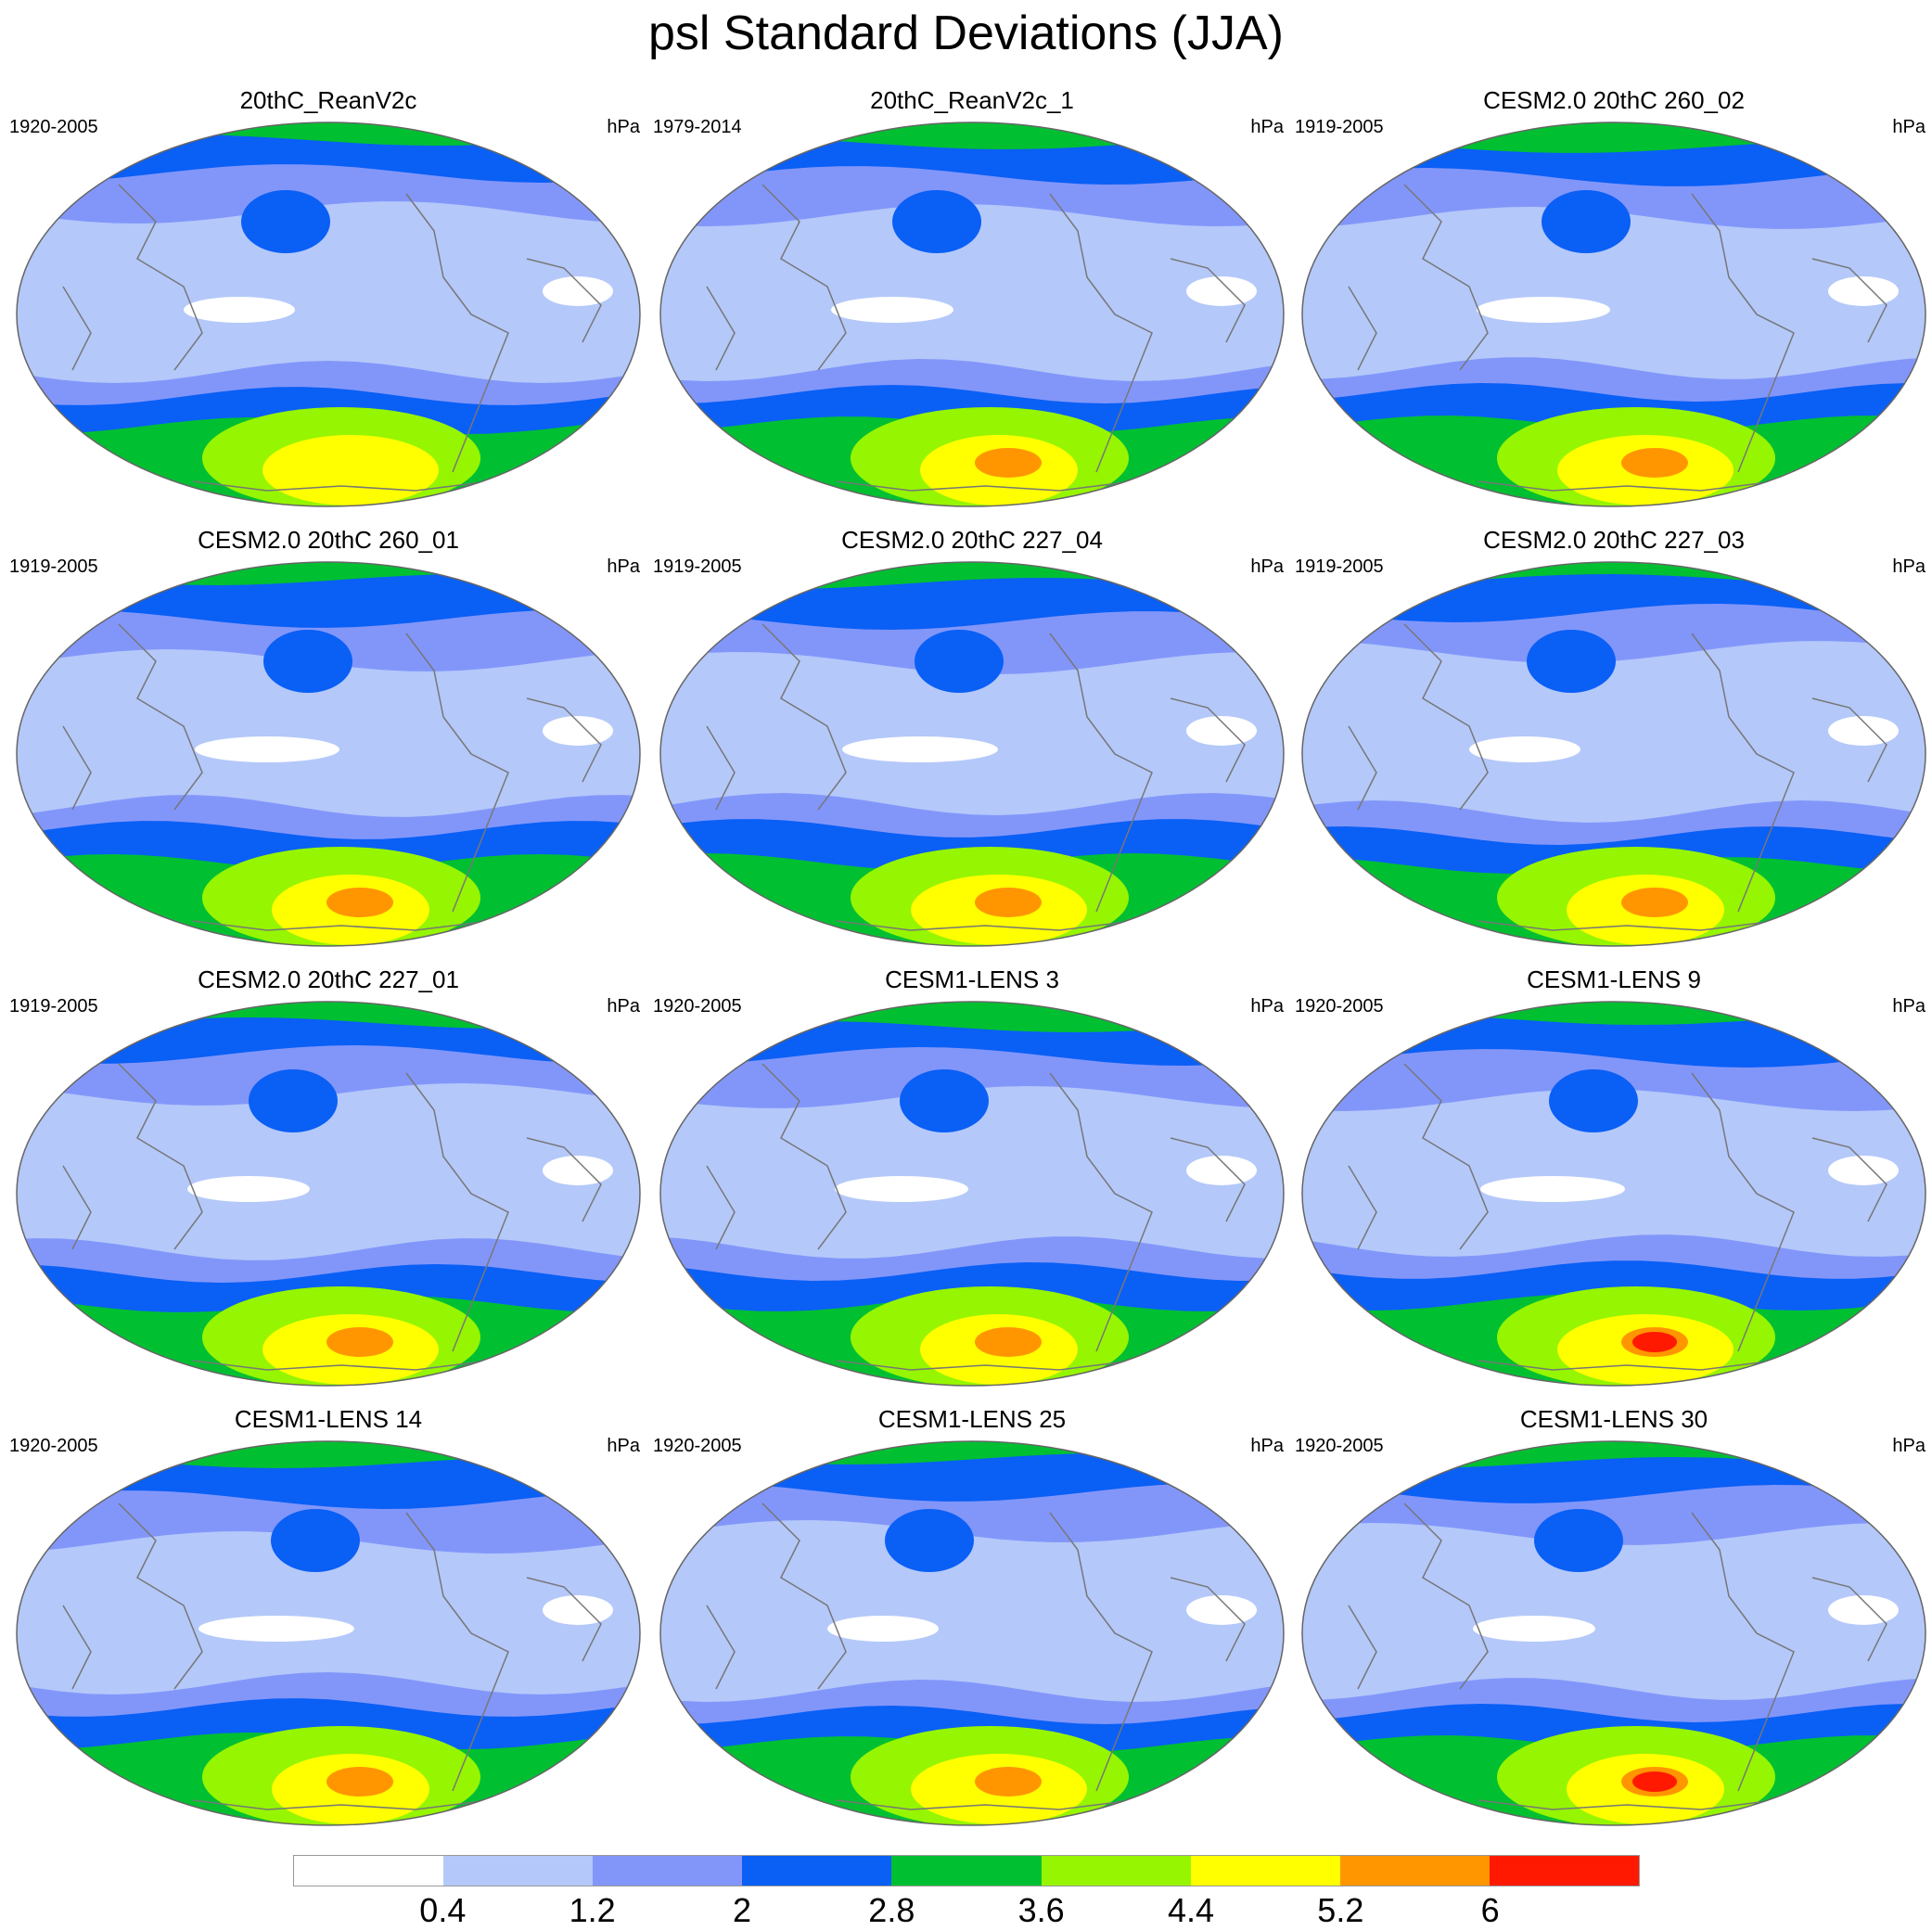  What do you see at coordinates (1578, 1541) in the screenshot?
I see `field-north-pacific-max` at bounding box center [1578, 1541].